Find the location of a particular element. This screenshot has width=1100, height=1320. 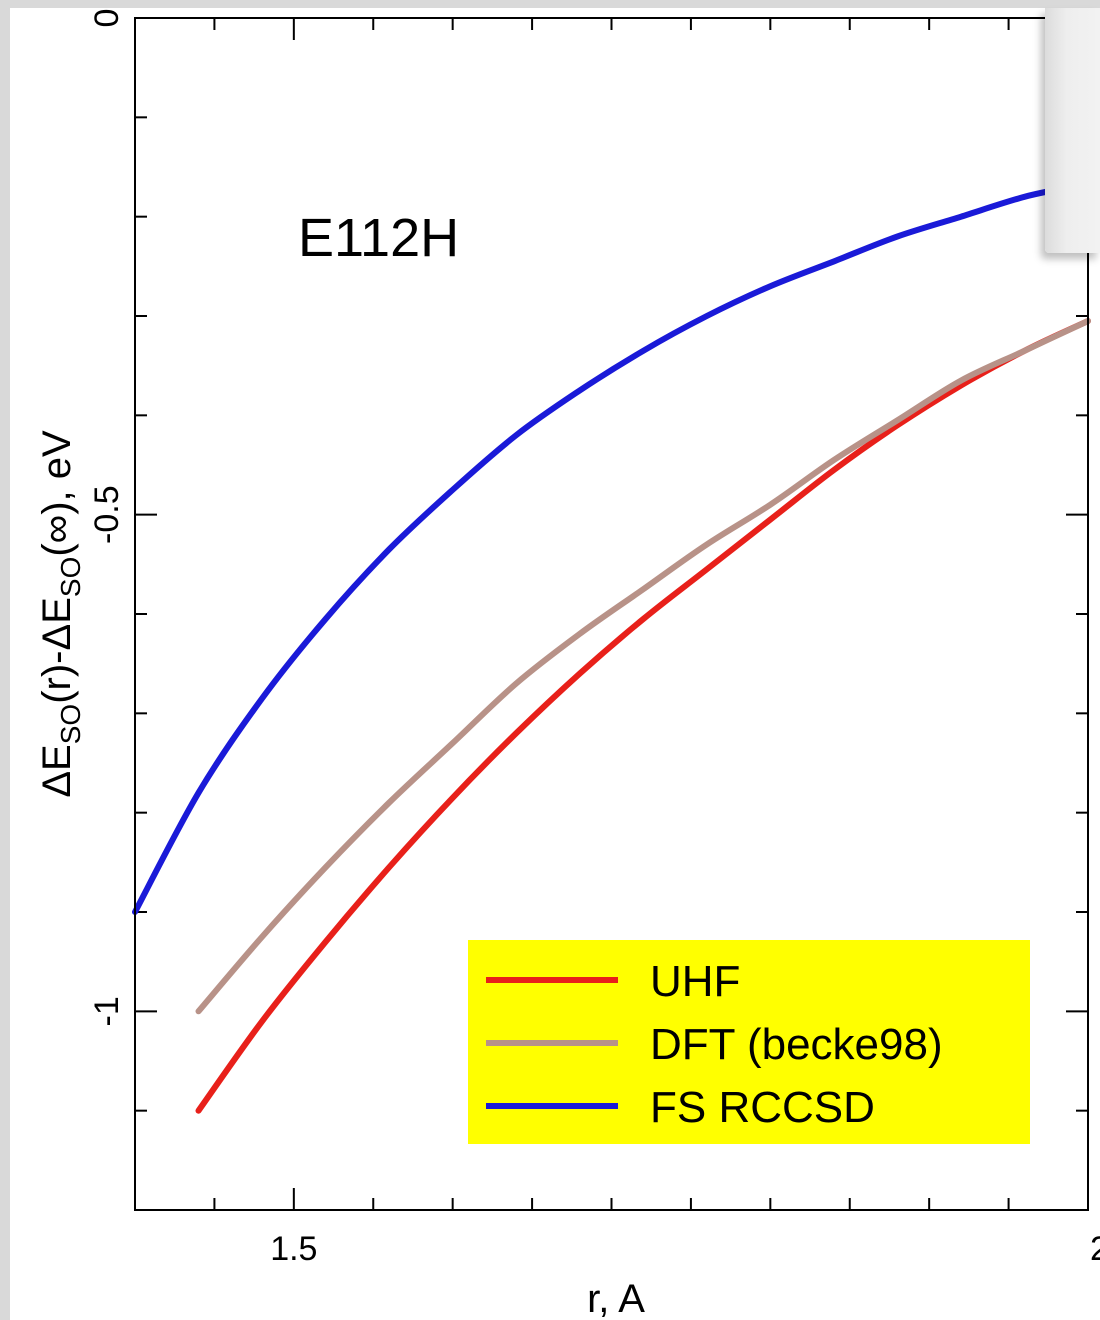

legend: UHF DFT (becke98) FS RCCSD is located at coordinates (749, 1042).